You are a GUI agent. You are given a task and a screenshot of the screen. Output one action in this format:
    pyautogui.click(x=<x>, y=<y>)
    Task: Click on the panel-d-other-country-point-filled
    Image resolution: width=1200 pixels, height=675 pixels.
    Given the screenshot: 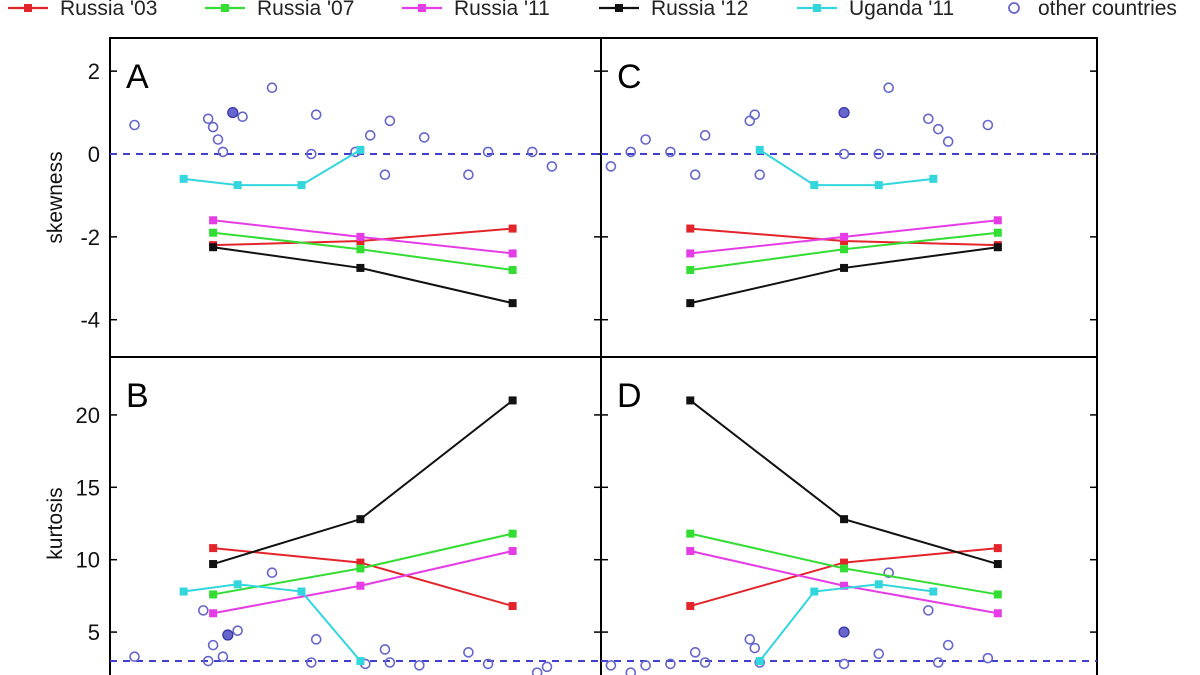 What is the action you would take?
    pyautogui.click(x=844, y=632)
    